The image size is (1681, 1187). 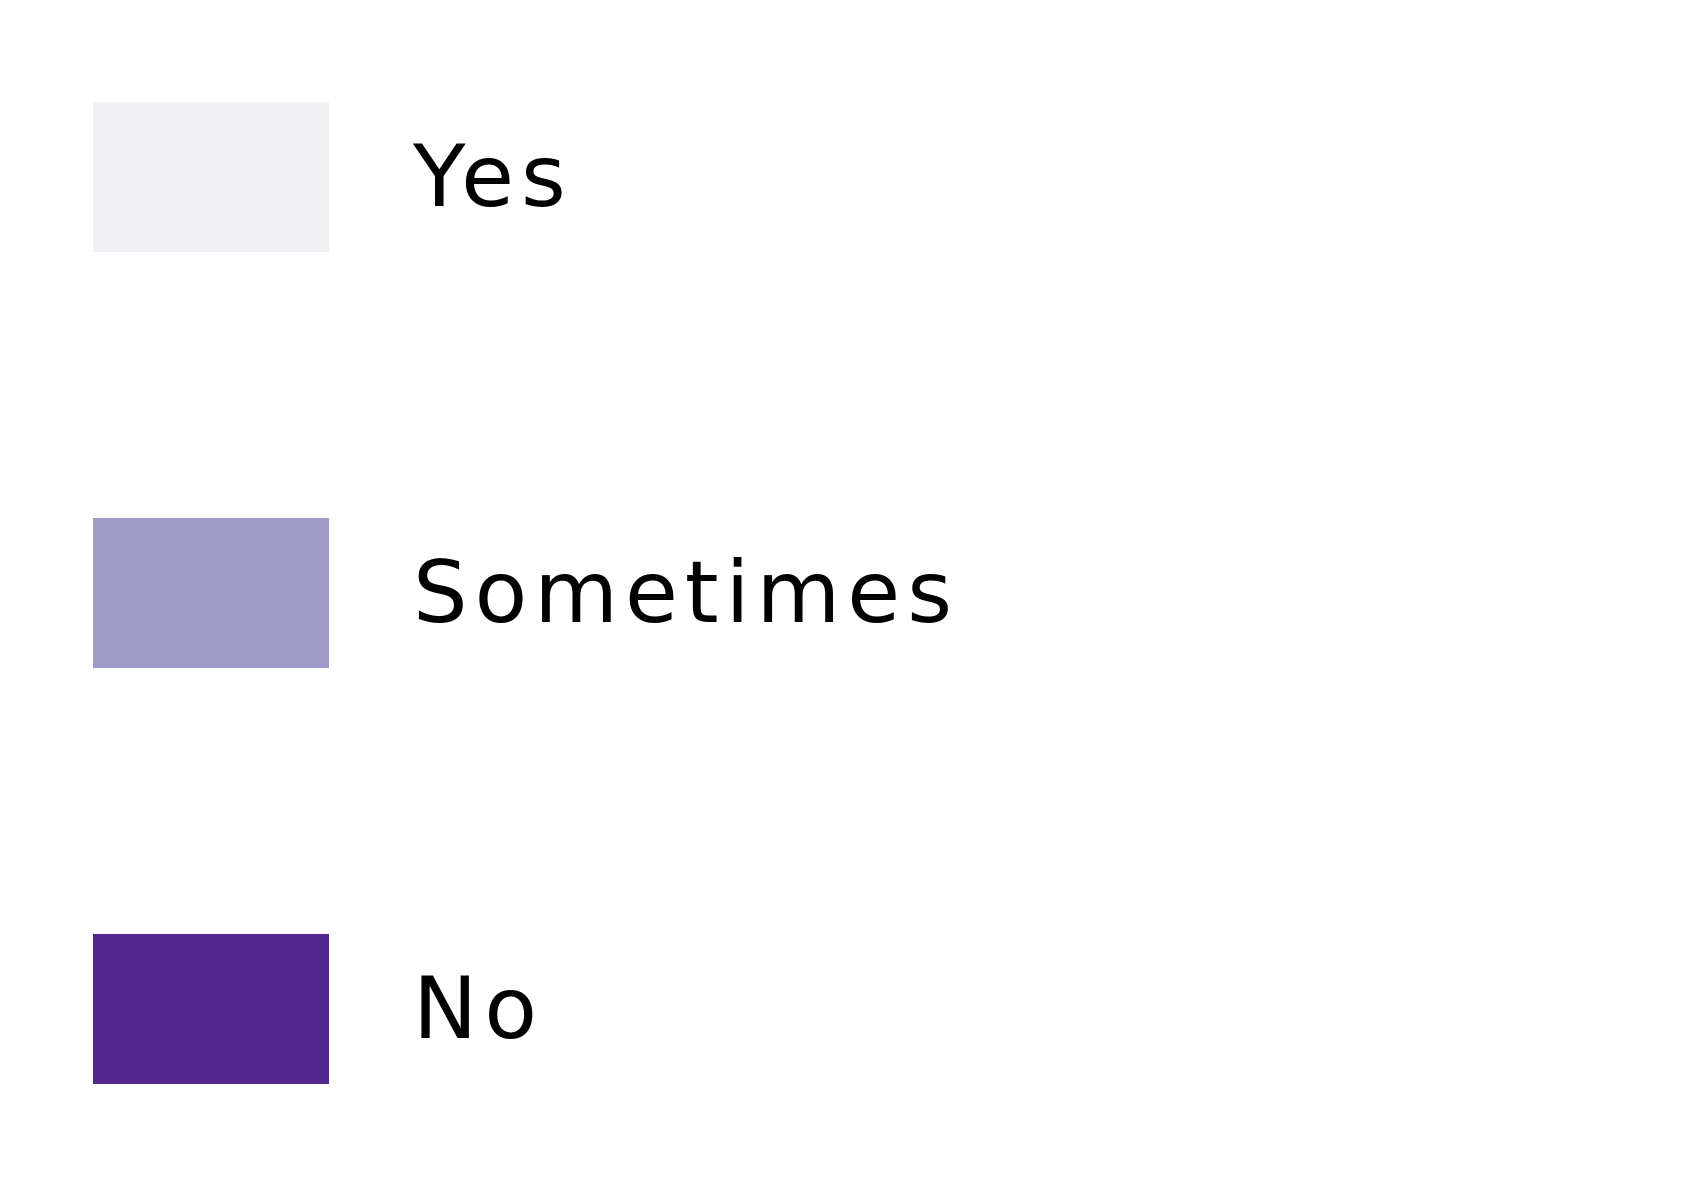 What do you see at coordinates (333, 177) in the screenshot?
I see `legend-item-yes: Yes` at bounding box center [333, 177].